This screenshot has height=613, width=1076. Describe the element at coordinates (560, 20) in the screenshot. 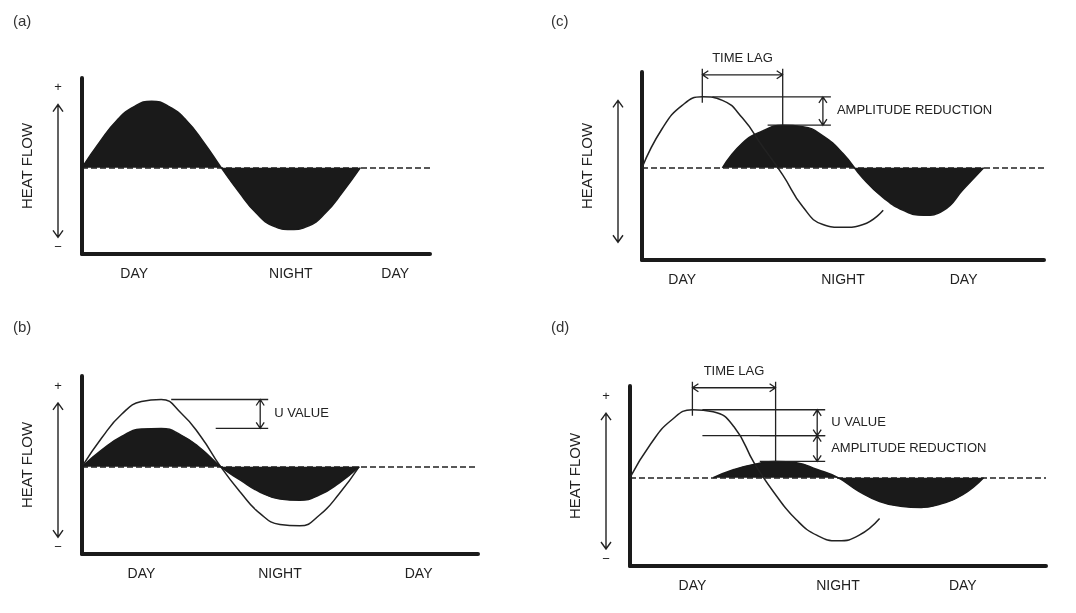

I see `chart-title: (c)` at that location.